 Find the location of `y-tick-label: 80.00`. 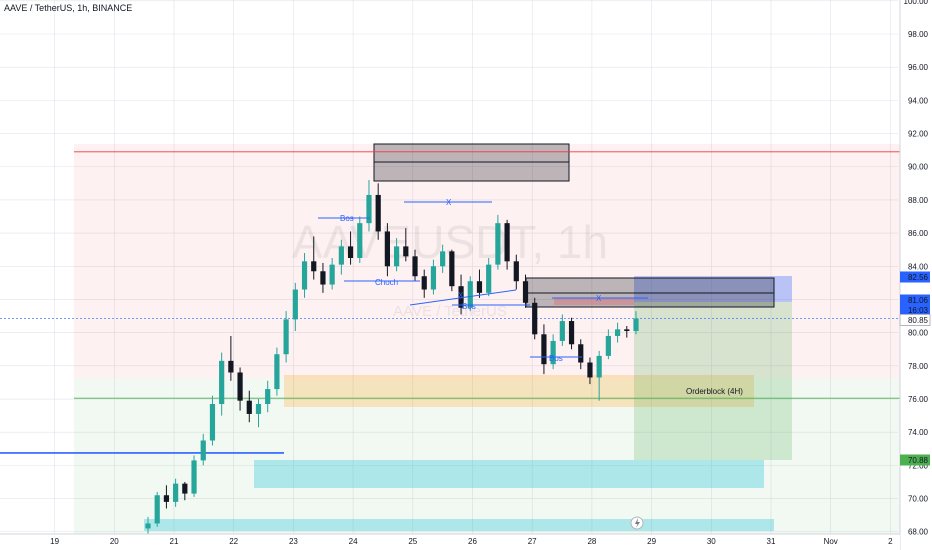

y-tick-label: 80.00 is located at coordinates (918, 333).